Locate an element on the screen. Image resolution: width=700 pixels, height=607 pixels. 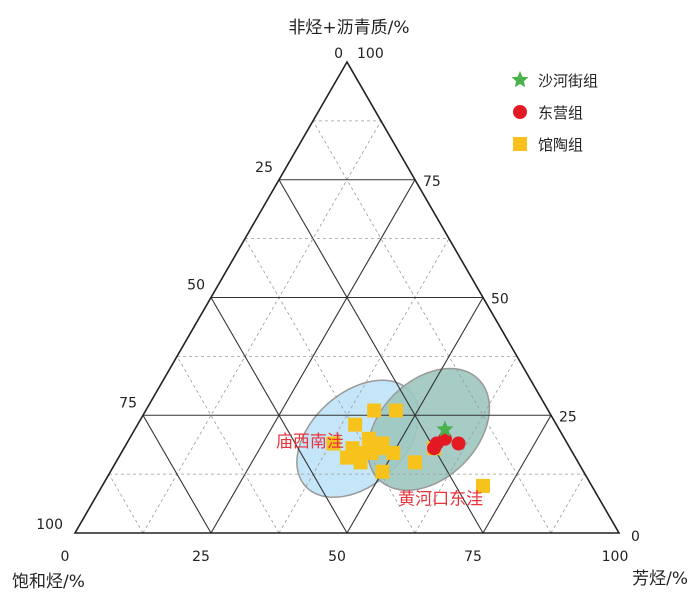
tick-label-bottom: 0 is located at coordinates (65, 557).